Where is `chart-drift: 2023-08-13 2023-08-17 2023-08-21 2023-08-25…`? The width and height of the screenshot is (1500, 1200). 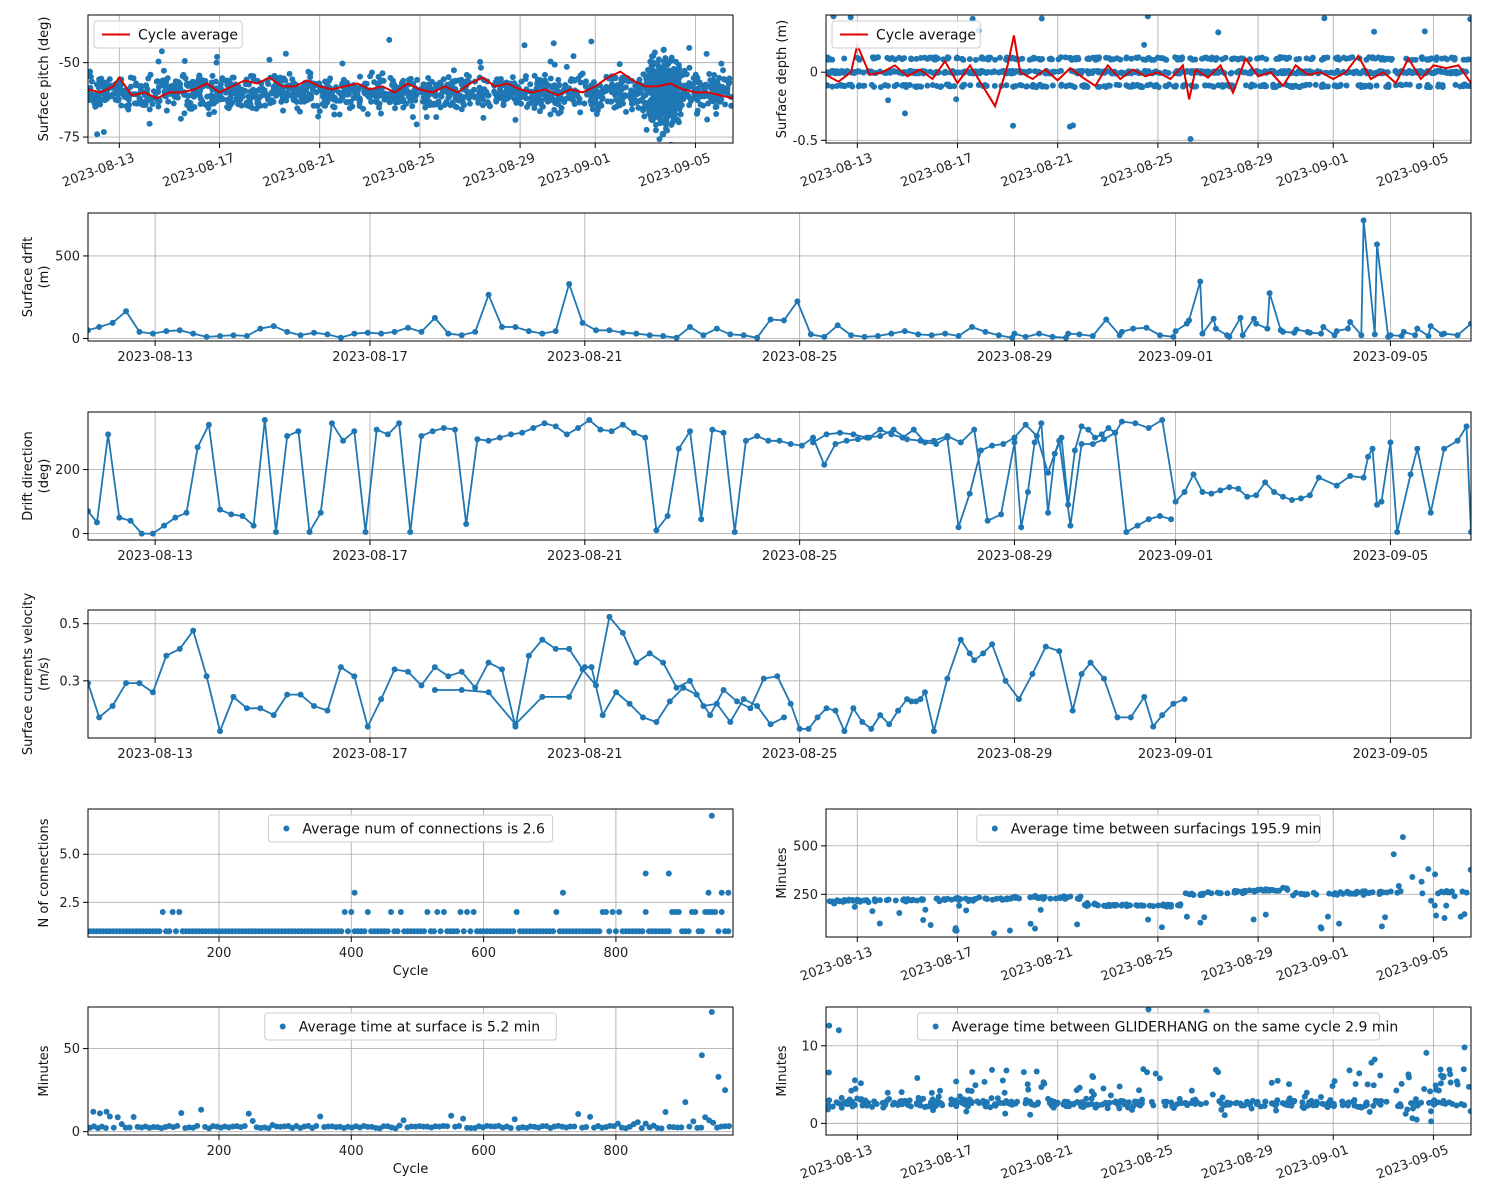 chart-drift: 2023-08-13 2023-08-17 2023-08-21 2023-08-25… is located at coordinates (746, 288).